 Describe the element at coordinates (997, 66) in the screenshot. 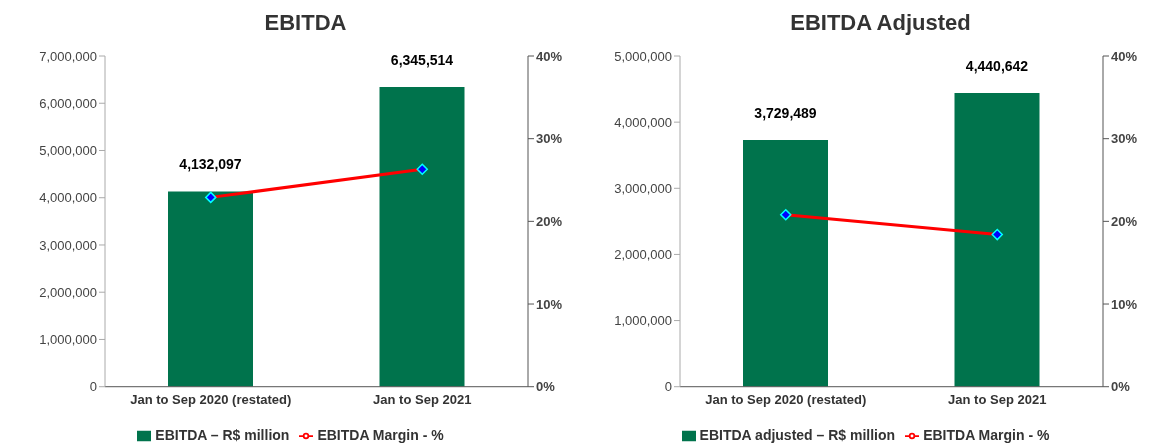

I see `data-label: 4,440,642` at that location.